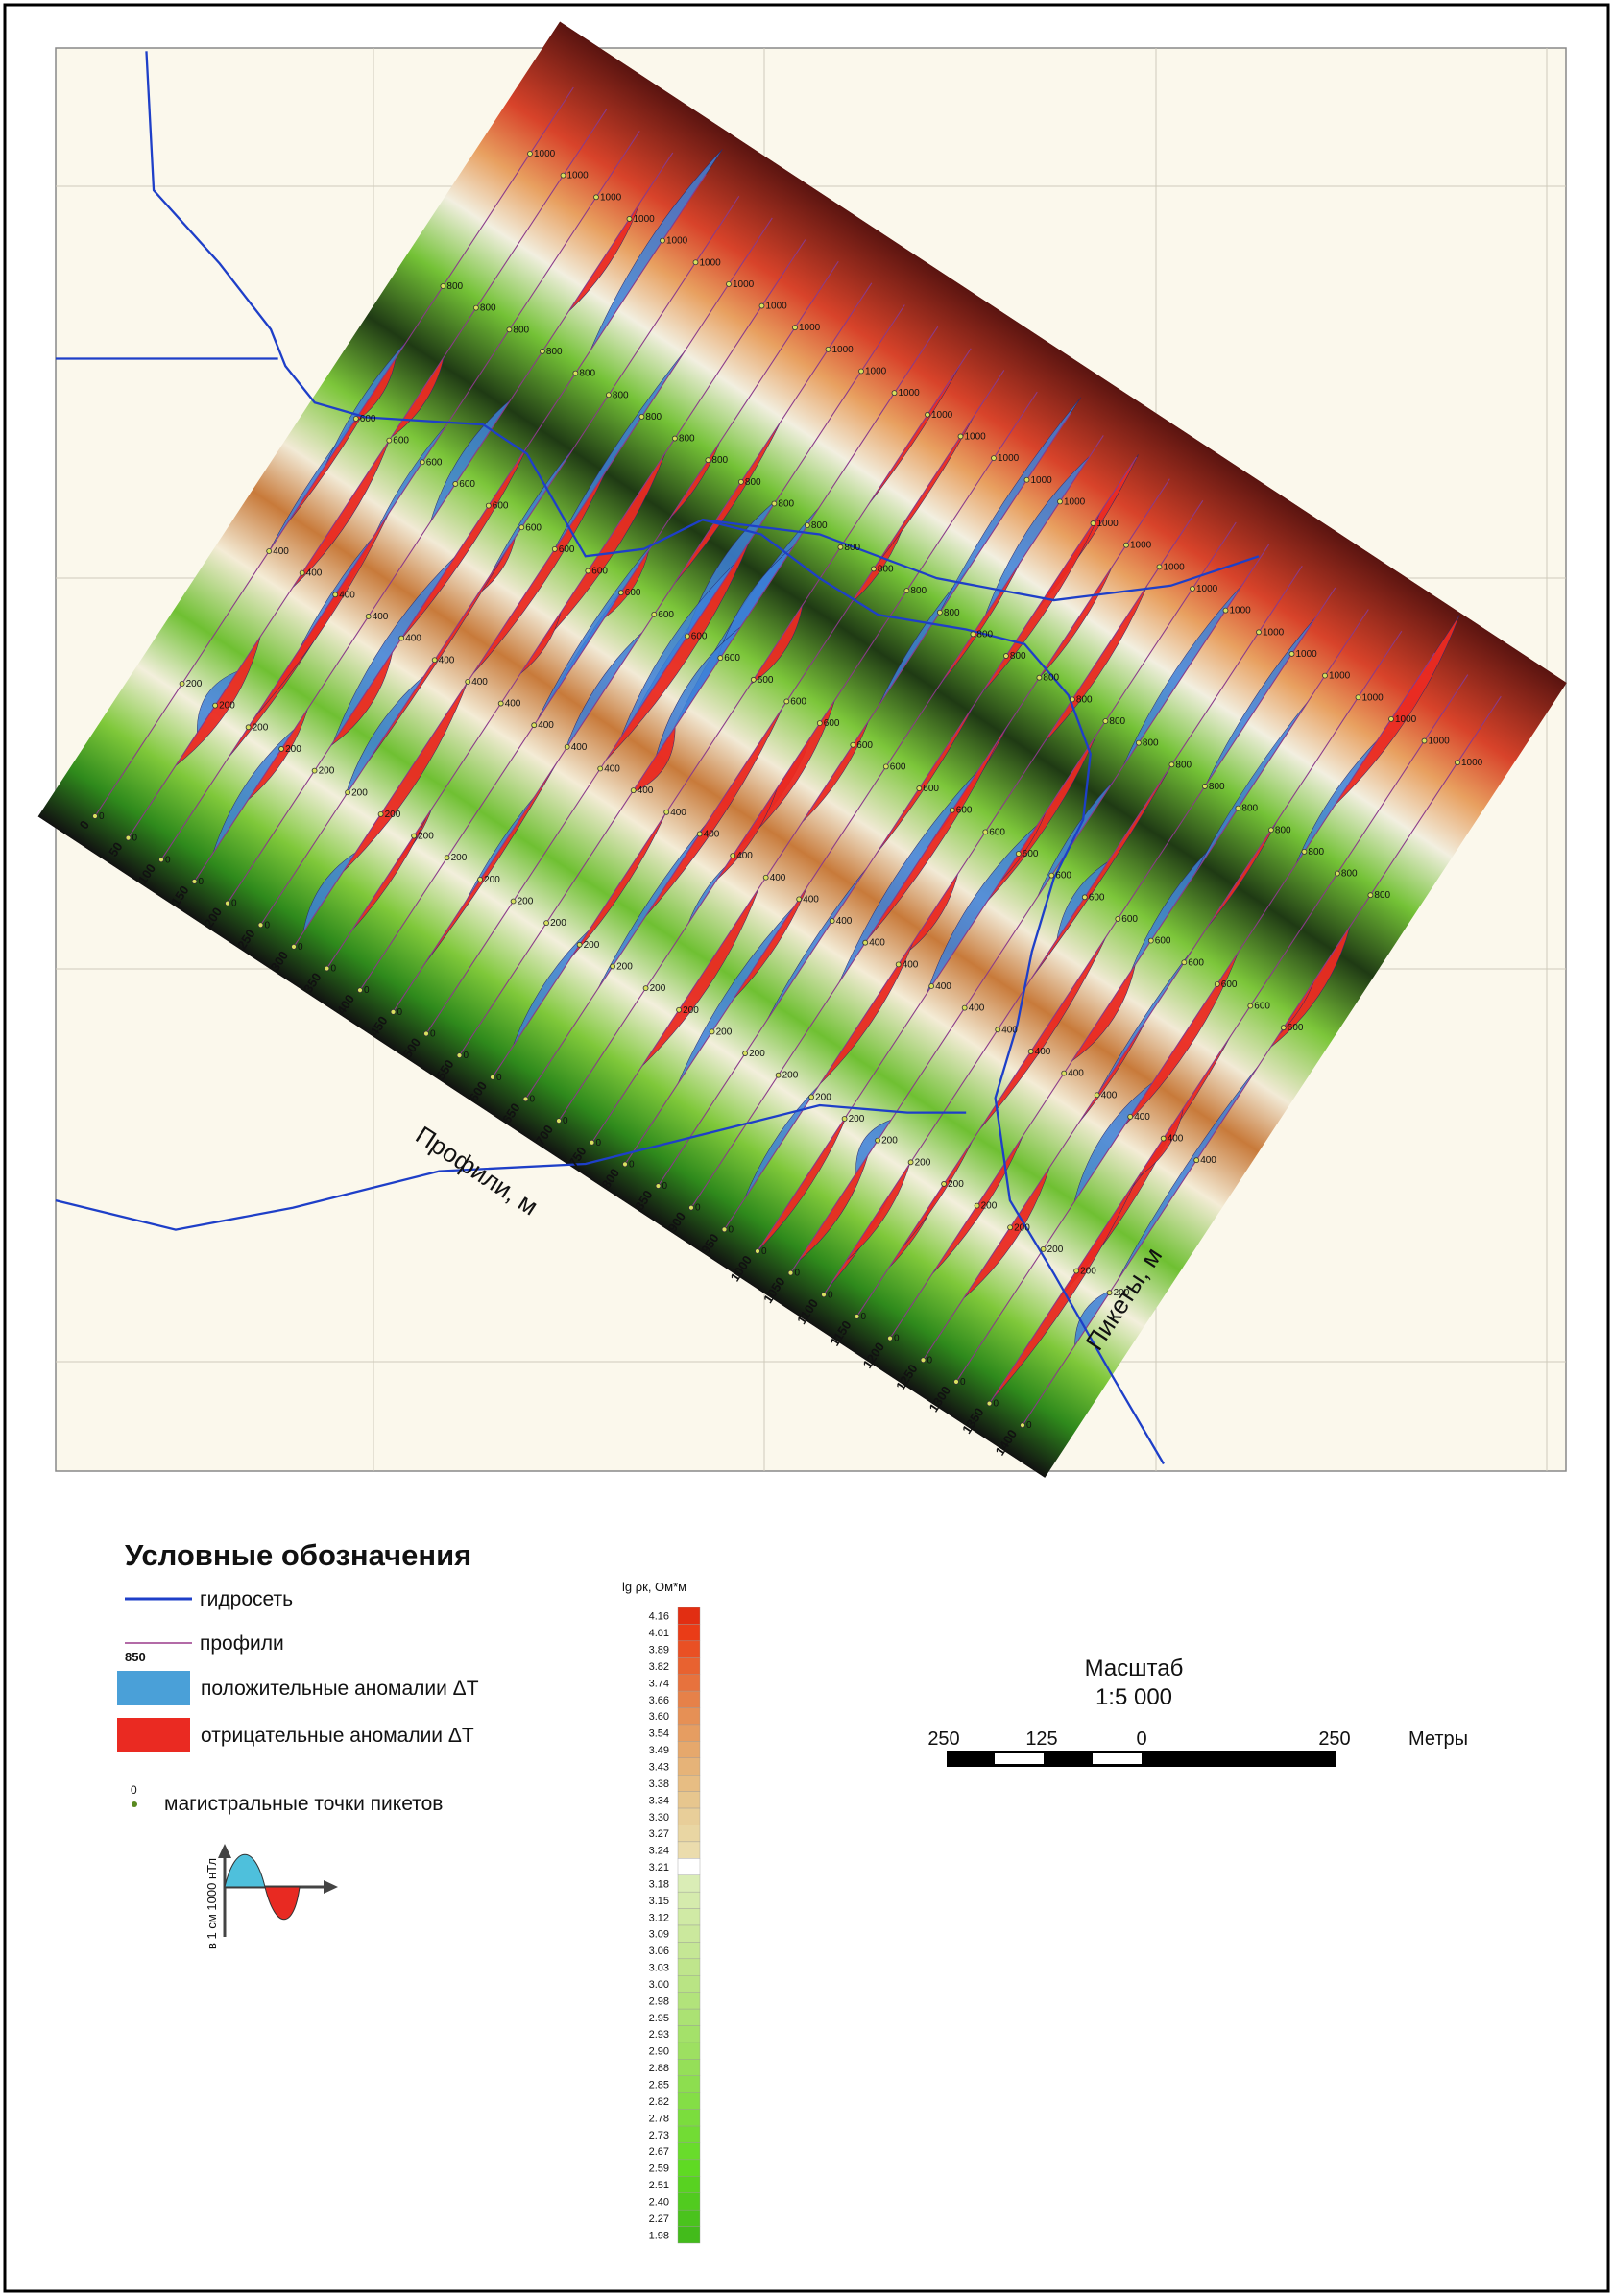 This screenshot has height=2296, width=1613. What do you see at coordinates (659, 1717) in the screenshot?
I see `colorbar-label: 3.60` at bounding box center [659, 1717].